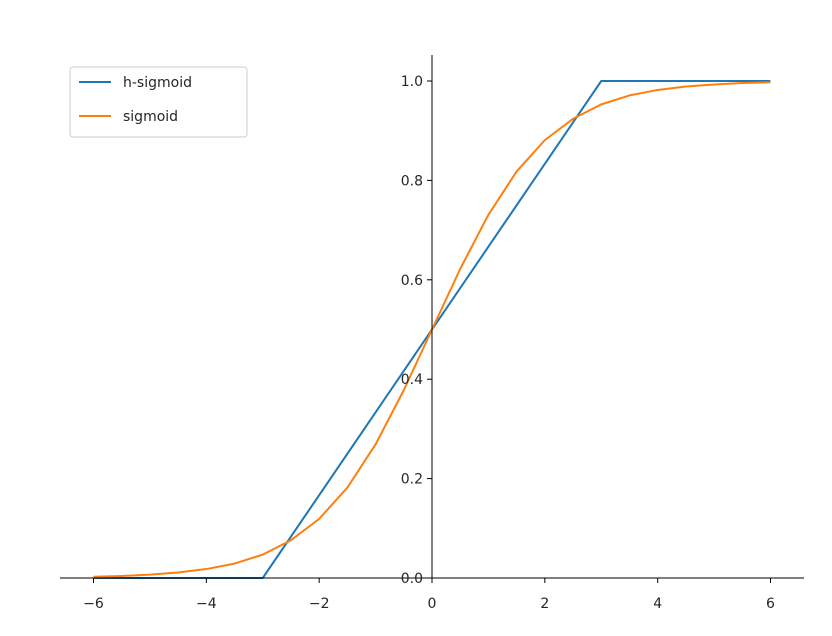 The width and height of the screenshot is (832, 636). Describe the element at coordinates (412, 480) in the screenshot. I see `y-tick-label: 0.2` at that location.